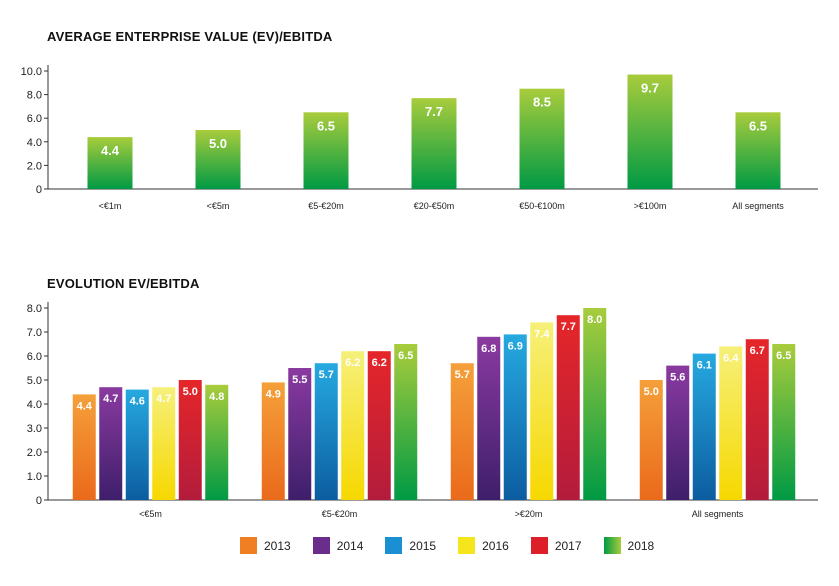 The width and height of the screenshot is (839, 586). Describe the element at coordinates (641, 545) in the screenshot. I see `legend-label: 2018` at that location.